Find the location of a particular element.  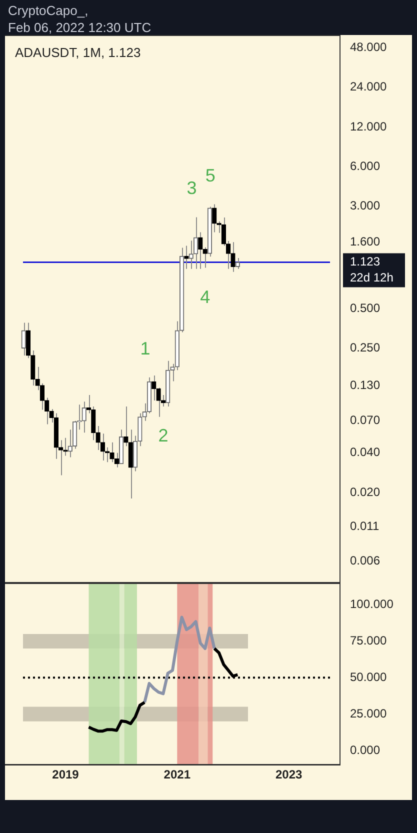

annotation: Feb 06, 2022 12:30 UTC is located at coordinates (80, 27).